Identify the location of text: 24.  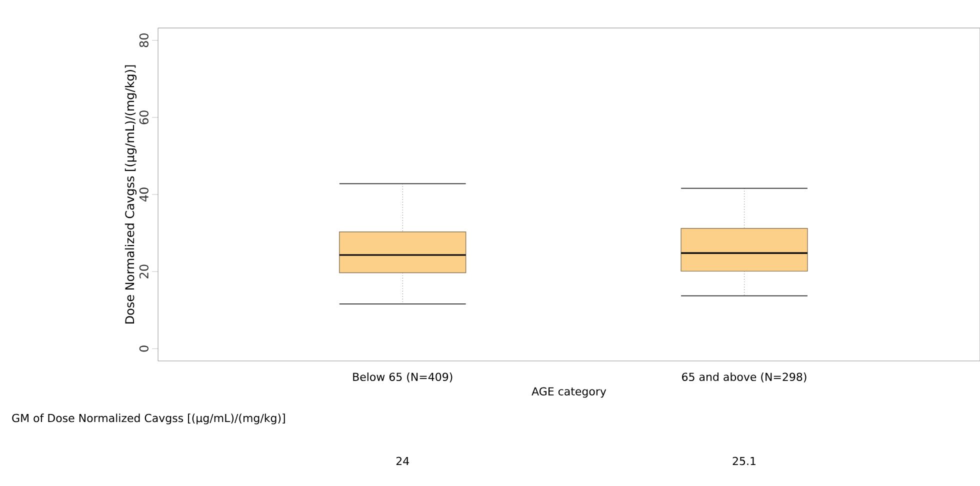
(403, 460).